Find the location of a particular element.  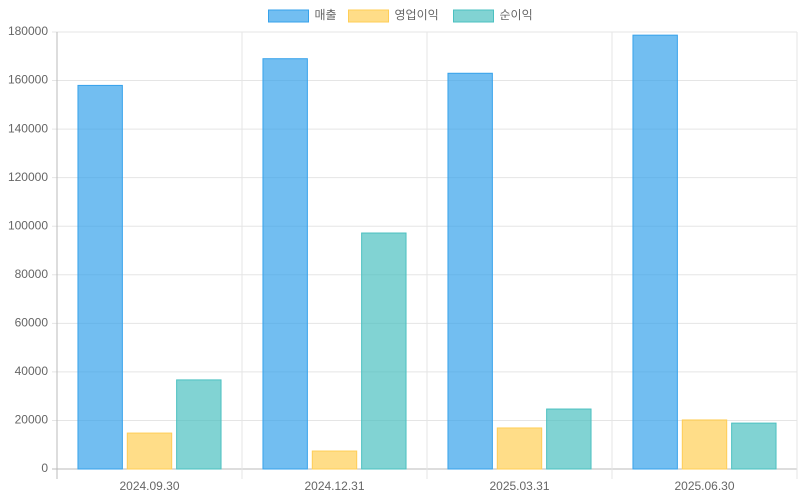

y-tick-label: 60000 is located at coordinates (32, 323).